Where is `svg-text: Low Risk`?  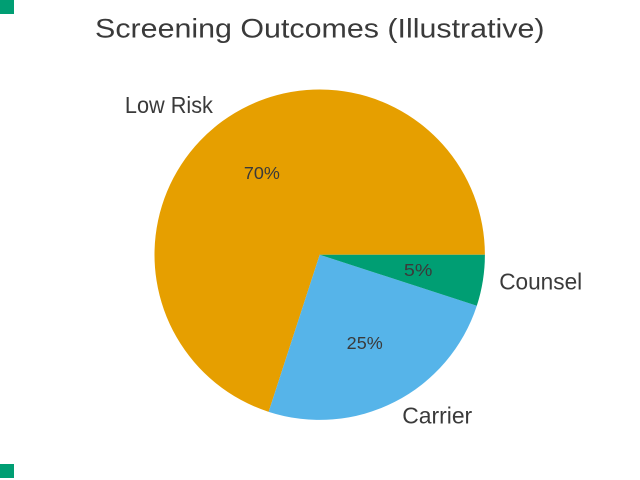 svg-text: Low Risk is located at coordinates (169, 105).